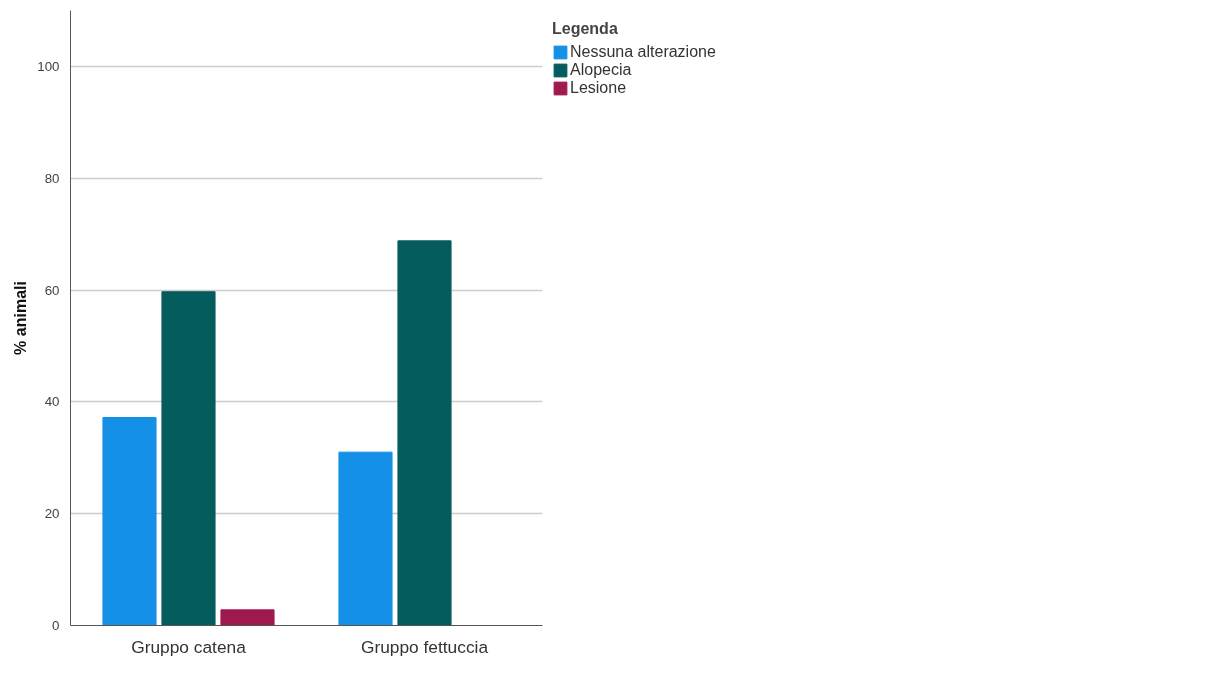  Describe the element at coordinates (601, 70) in the screenshot. I see `legend-label: Alopecia` at that location.